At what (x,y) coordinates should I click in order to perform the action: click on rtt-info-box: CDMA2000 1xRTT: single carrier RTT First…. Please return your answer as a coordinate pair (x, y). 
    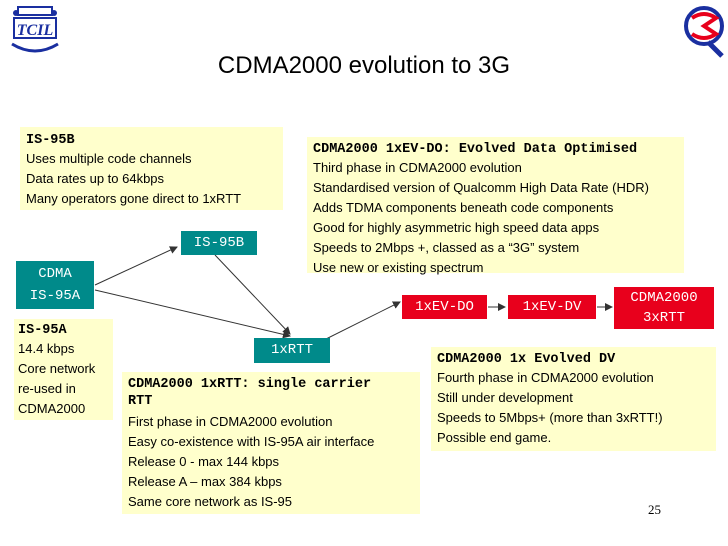
    Looking at the image, I should click on (271, 443).